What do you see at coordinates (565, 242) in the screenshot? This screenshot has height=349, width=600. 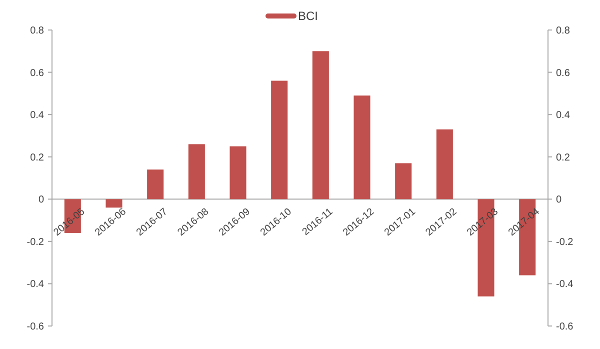 I see `y2-tick-label: -0.2` at bounding box center [565, 242].